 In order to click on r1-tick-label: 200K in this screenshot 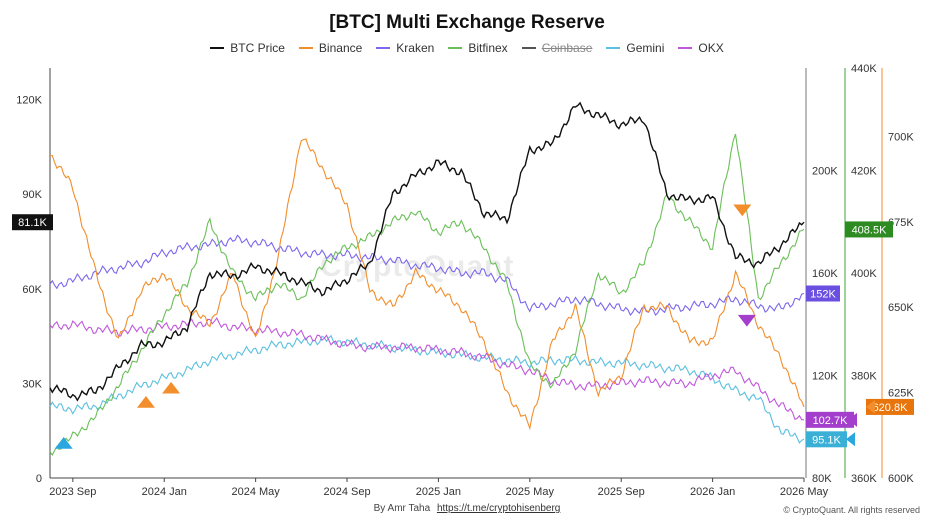, I will do `click(825, 172)`.